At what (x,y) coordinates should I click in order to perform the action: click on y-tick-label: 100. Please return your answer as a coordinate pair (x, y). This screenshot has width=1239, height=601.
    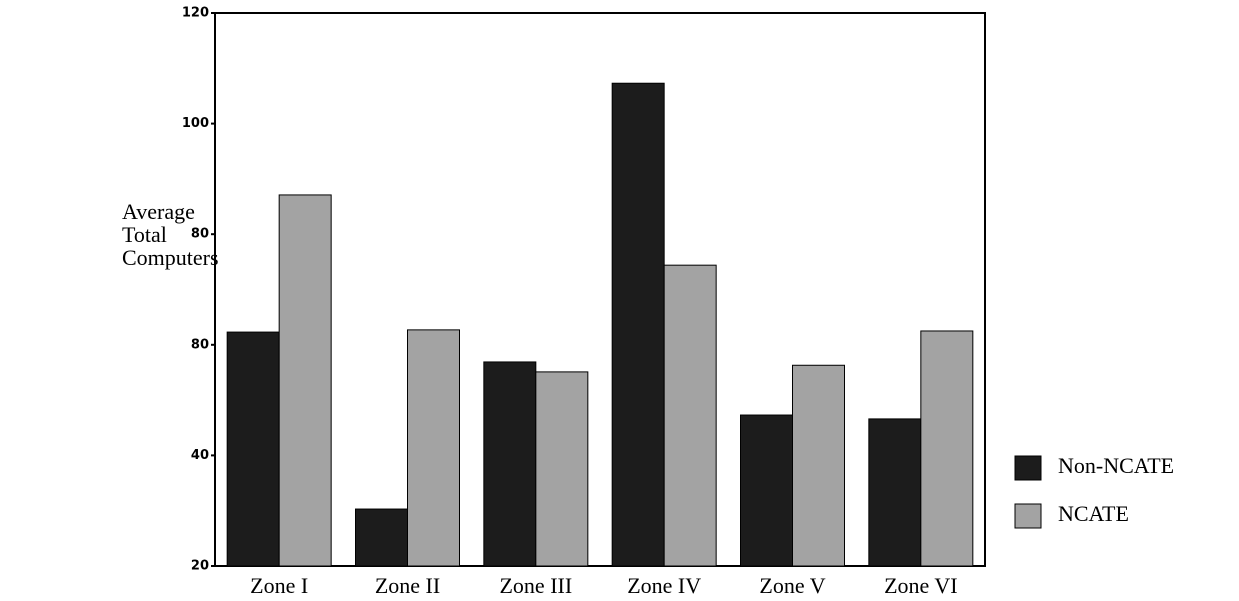
    Looking at the image, I should click on (195, 123).